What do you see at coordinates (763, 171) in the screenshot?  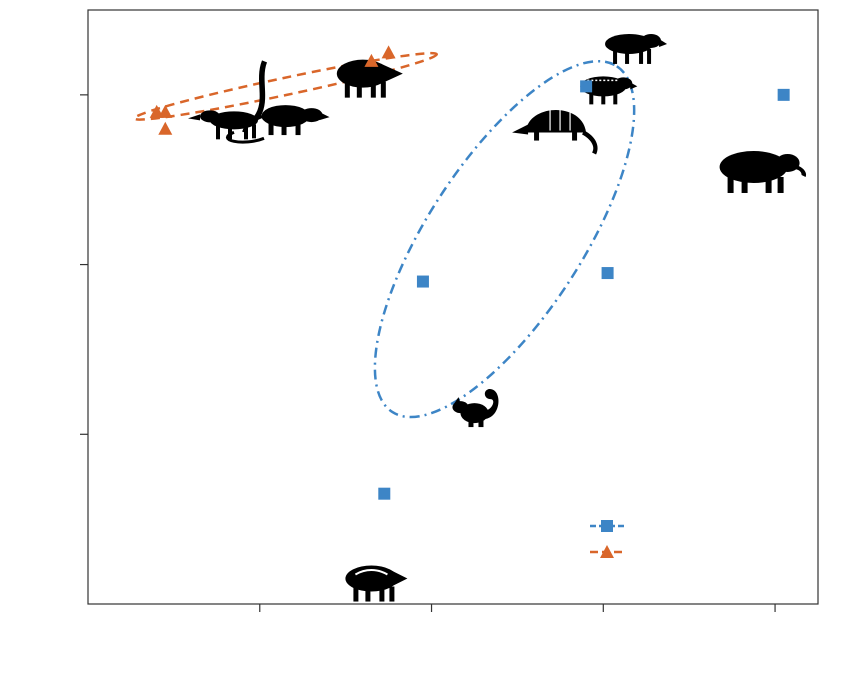 I see `tapir-icon` at bounding box center [763, 171].